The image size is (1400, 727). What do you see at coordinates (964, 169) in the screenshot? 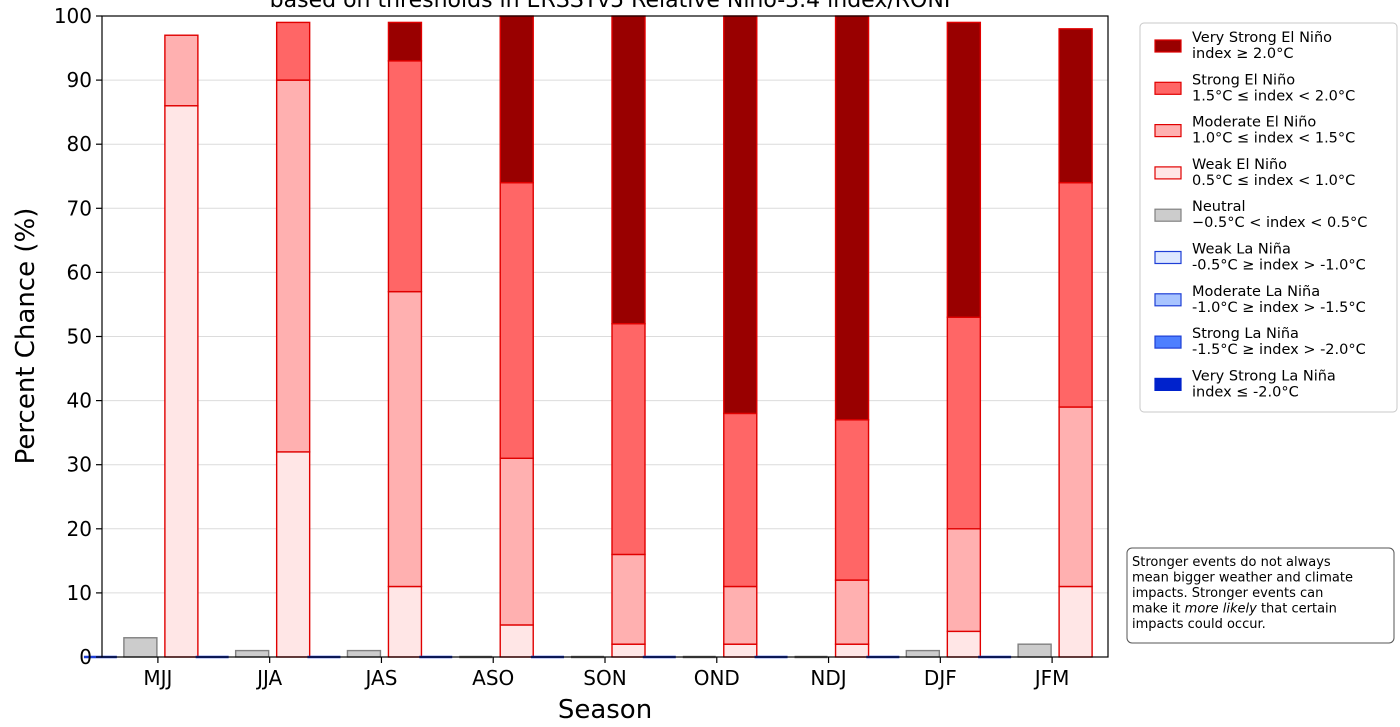
I see `bar-very-strong-el-nino-djf` at bounding box center [964, 169].